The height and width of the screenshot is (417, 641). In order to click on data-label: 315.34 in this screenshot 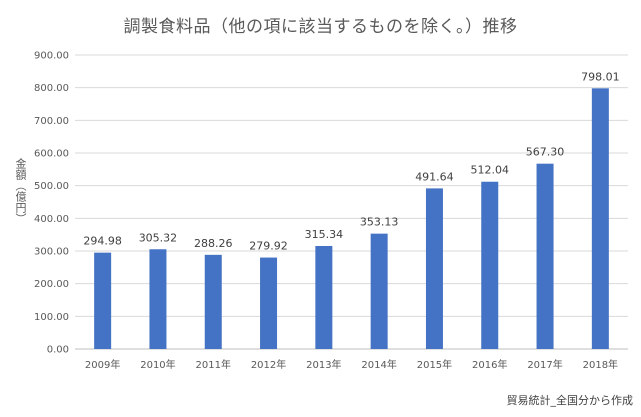, I will do `click(324, 234)`.